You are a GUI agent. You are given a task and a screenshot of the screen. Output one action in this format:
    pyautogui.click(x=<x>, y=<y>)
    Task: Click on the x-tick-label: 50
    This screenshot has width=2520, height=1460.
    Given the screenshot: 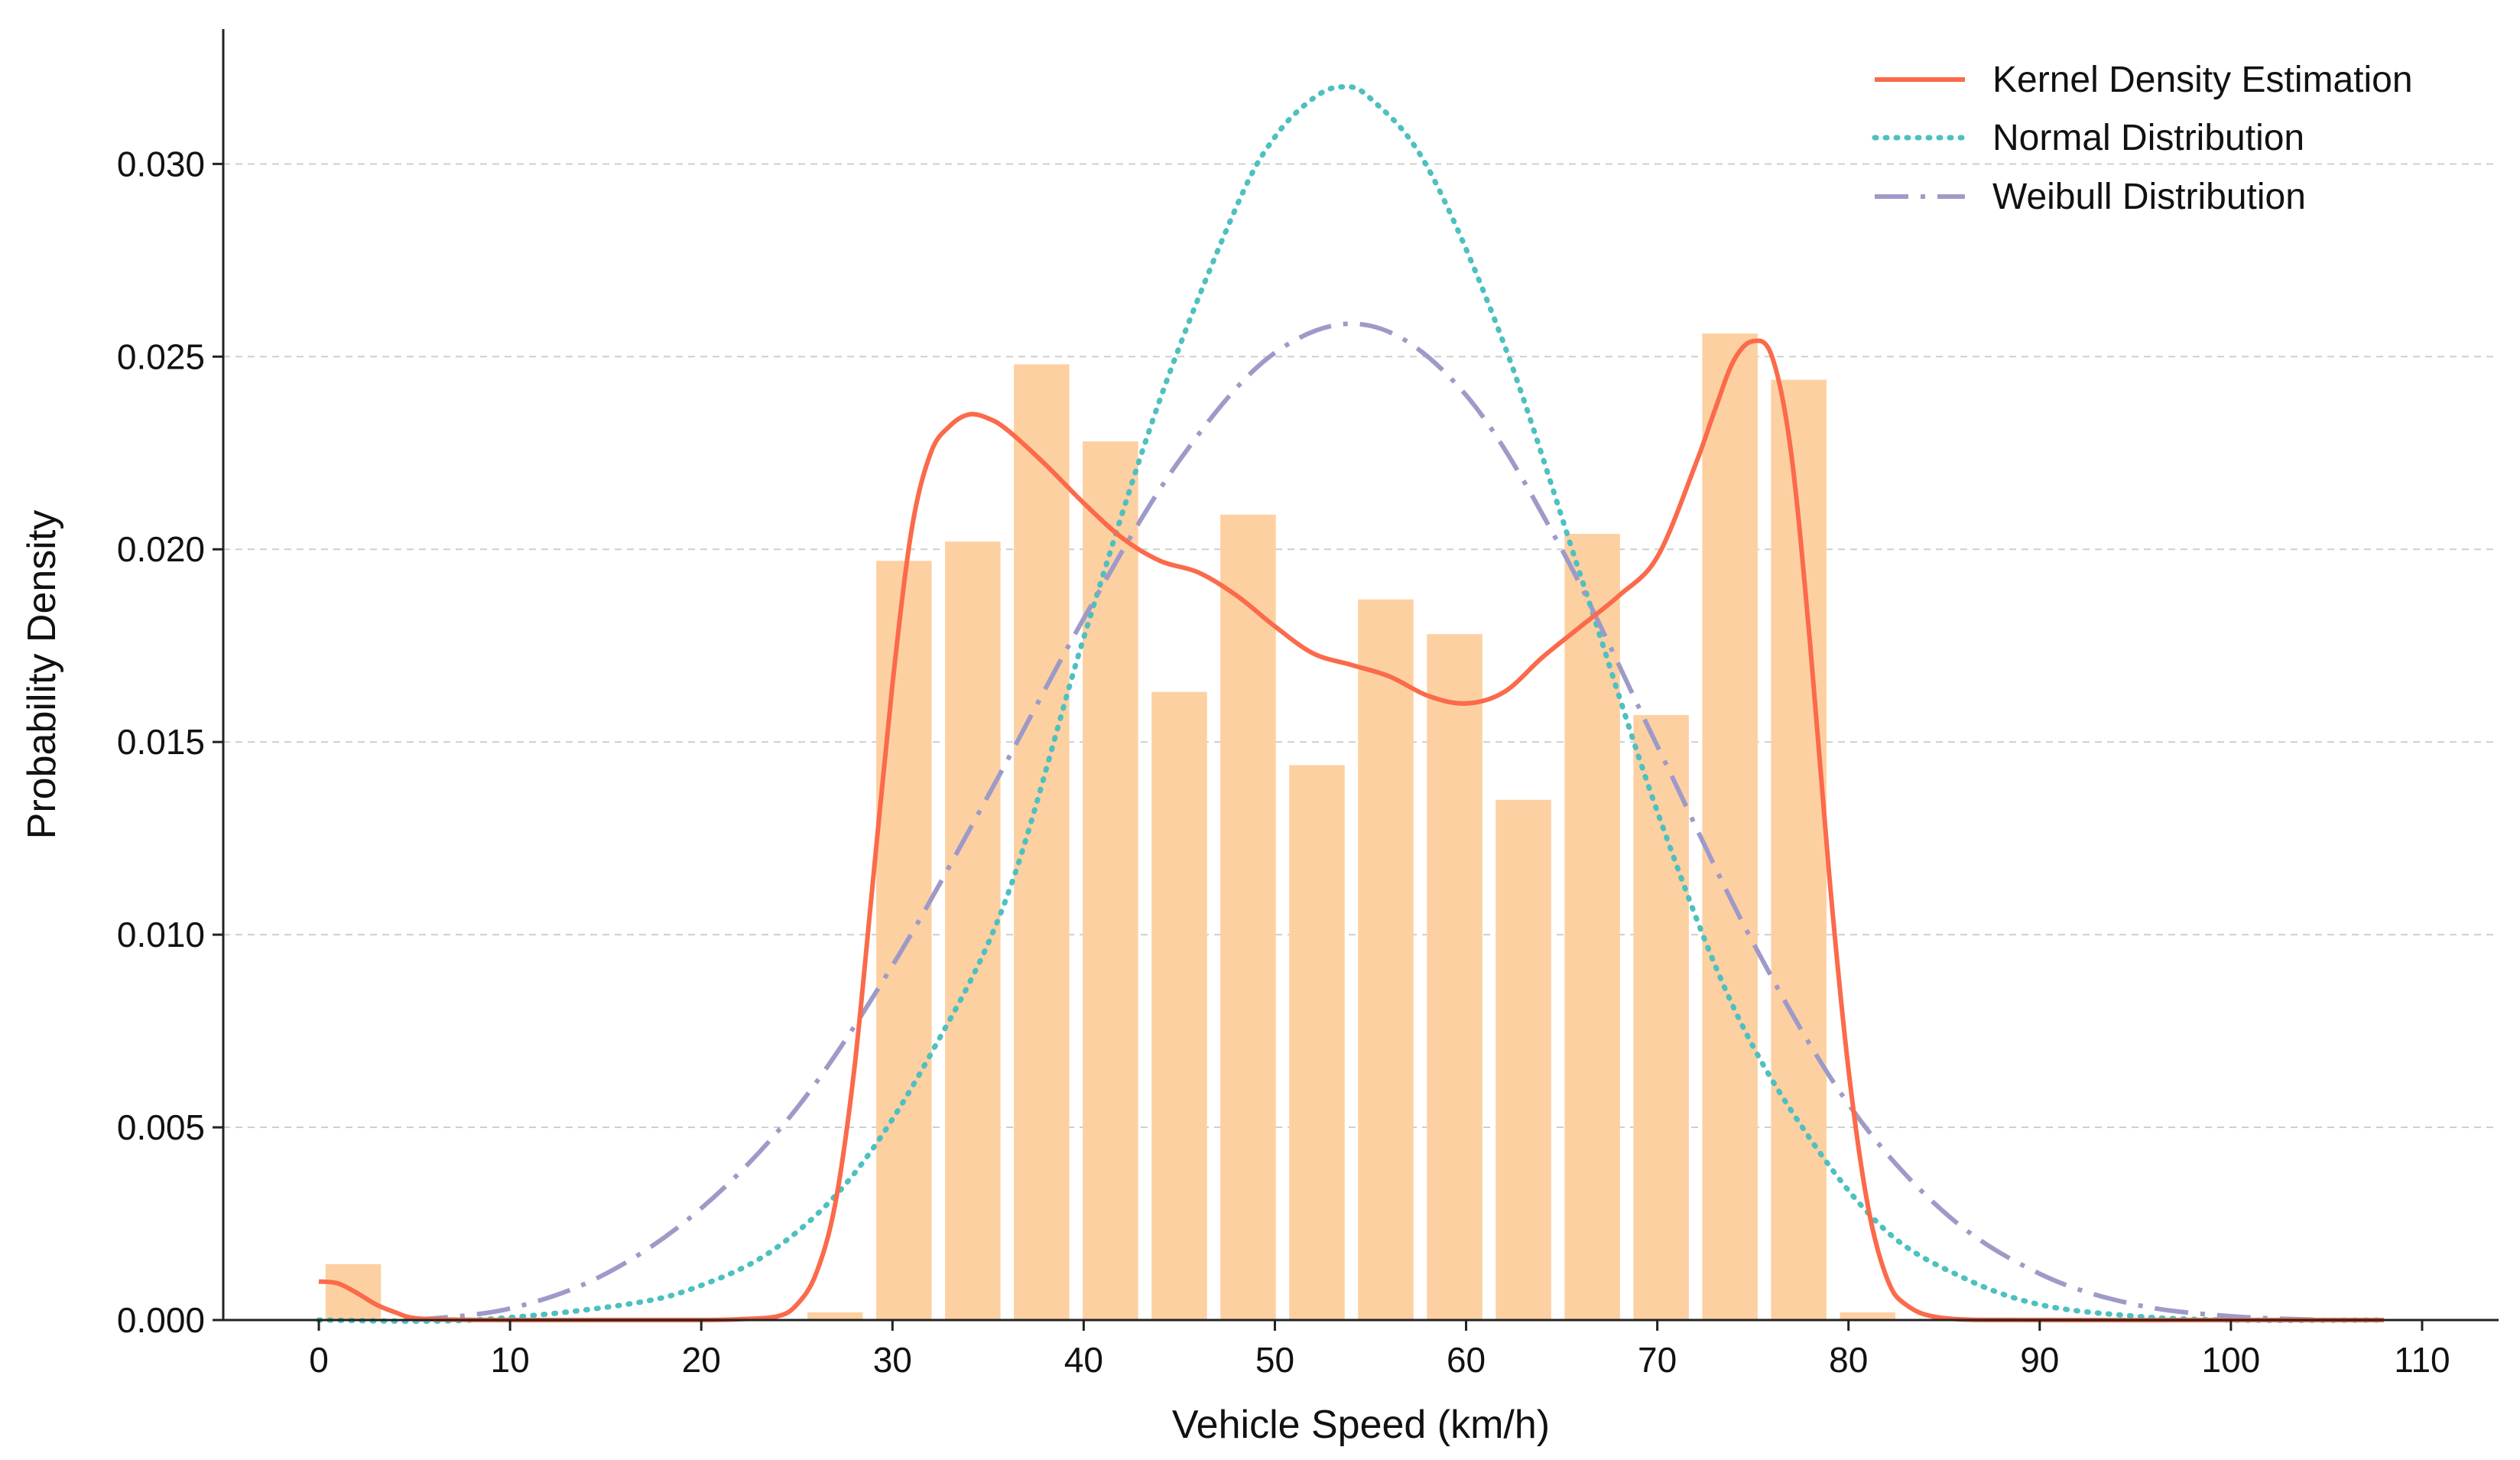 What is the action you would take?
    pyautogui.click(x=1274, y=1360)
    